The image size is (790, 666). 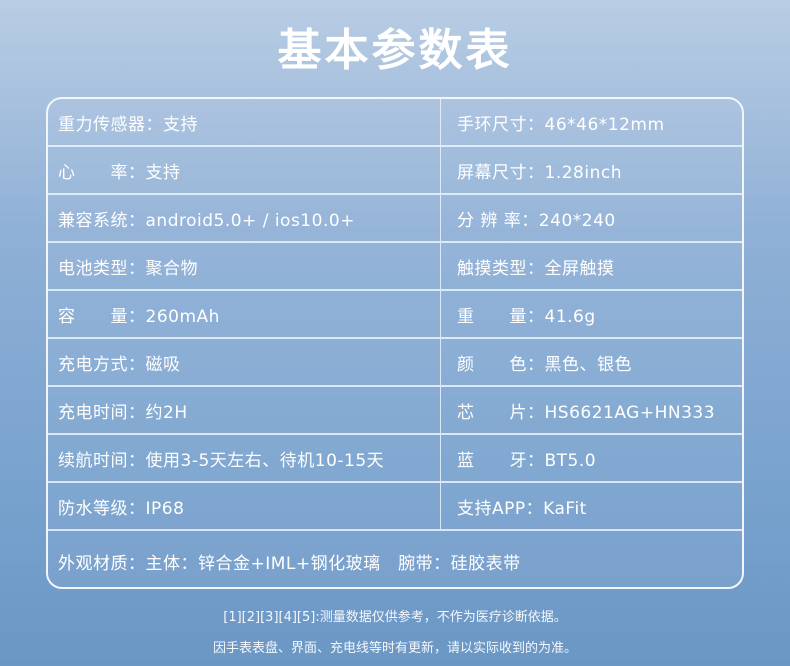 I want to click on spec-row: 外观材质：主体：锌合金+IML+钢化玻璃 腕带：硅胶表带, so click(x=395, y=559).